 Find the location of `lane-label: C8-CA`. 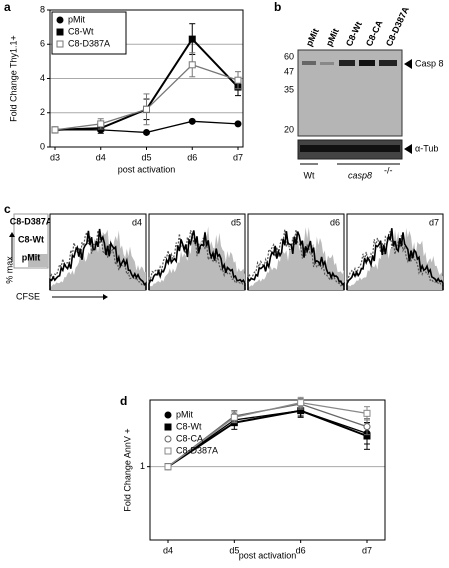

lane-label: C8-CA is located at coordinates (374, 33).